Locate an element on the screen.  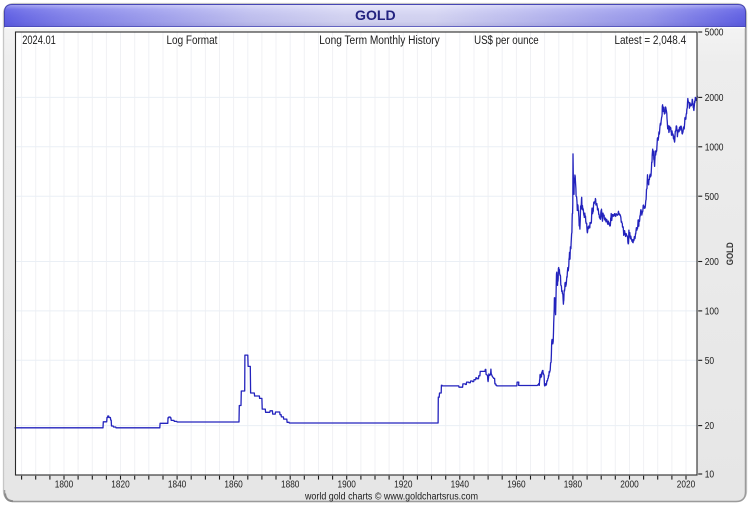
svg-text: 1860 is located at coordinates (233, 484).